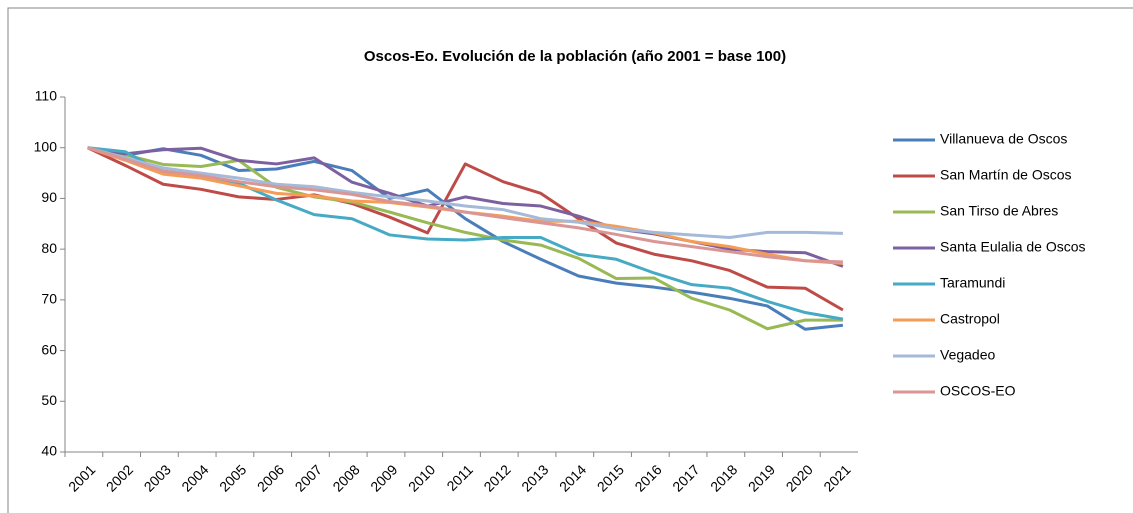  Describe the element at coordinates (972, 283) in the screenshot. I see `legend-label: Taramundi` at that location.